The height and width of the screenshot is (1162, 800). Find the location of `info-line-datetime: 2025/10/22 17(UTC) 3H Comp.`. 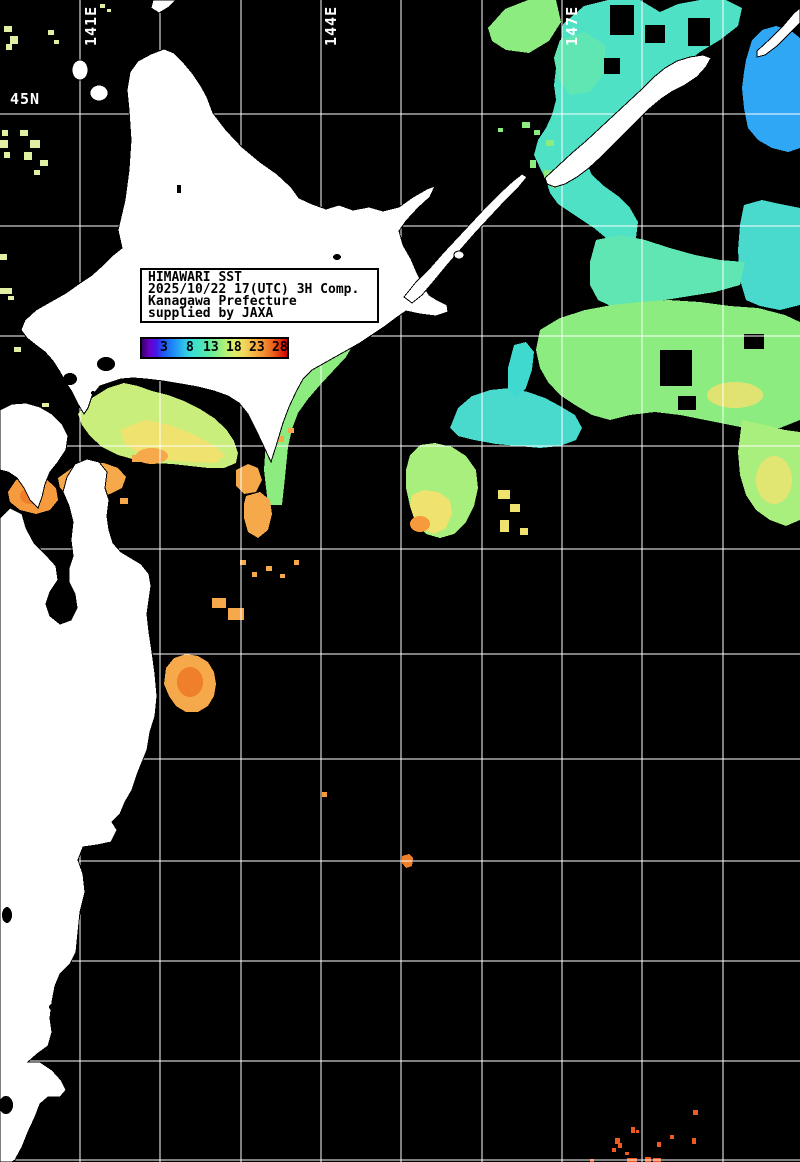

info-line-datetime: 2025/10/22 17(UTC) 3H Comp. is located at coordinates (254, 289).